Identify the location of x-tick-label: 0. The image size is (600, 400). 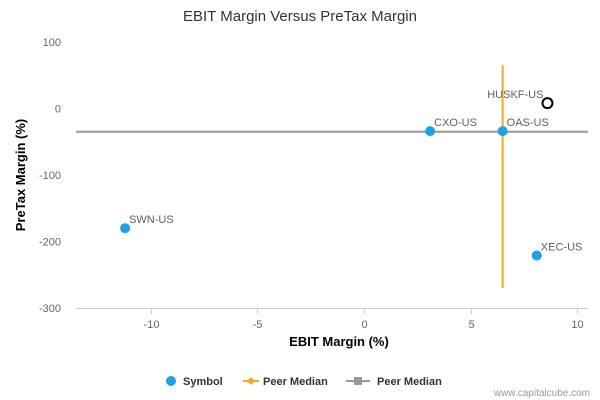
(364, 325).